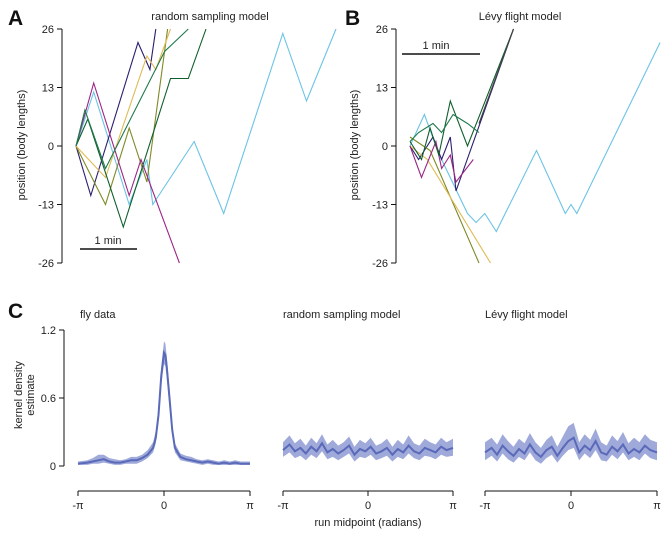 This screenshot has height=535, width=663. I want to click on panel-c-fly-data-x-axis: -π 0 π, so click(163, 501).